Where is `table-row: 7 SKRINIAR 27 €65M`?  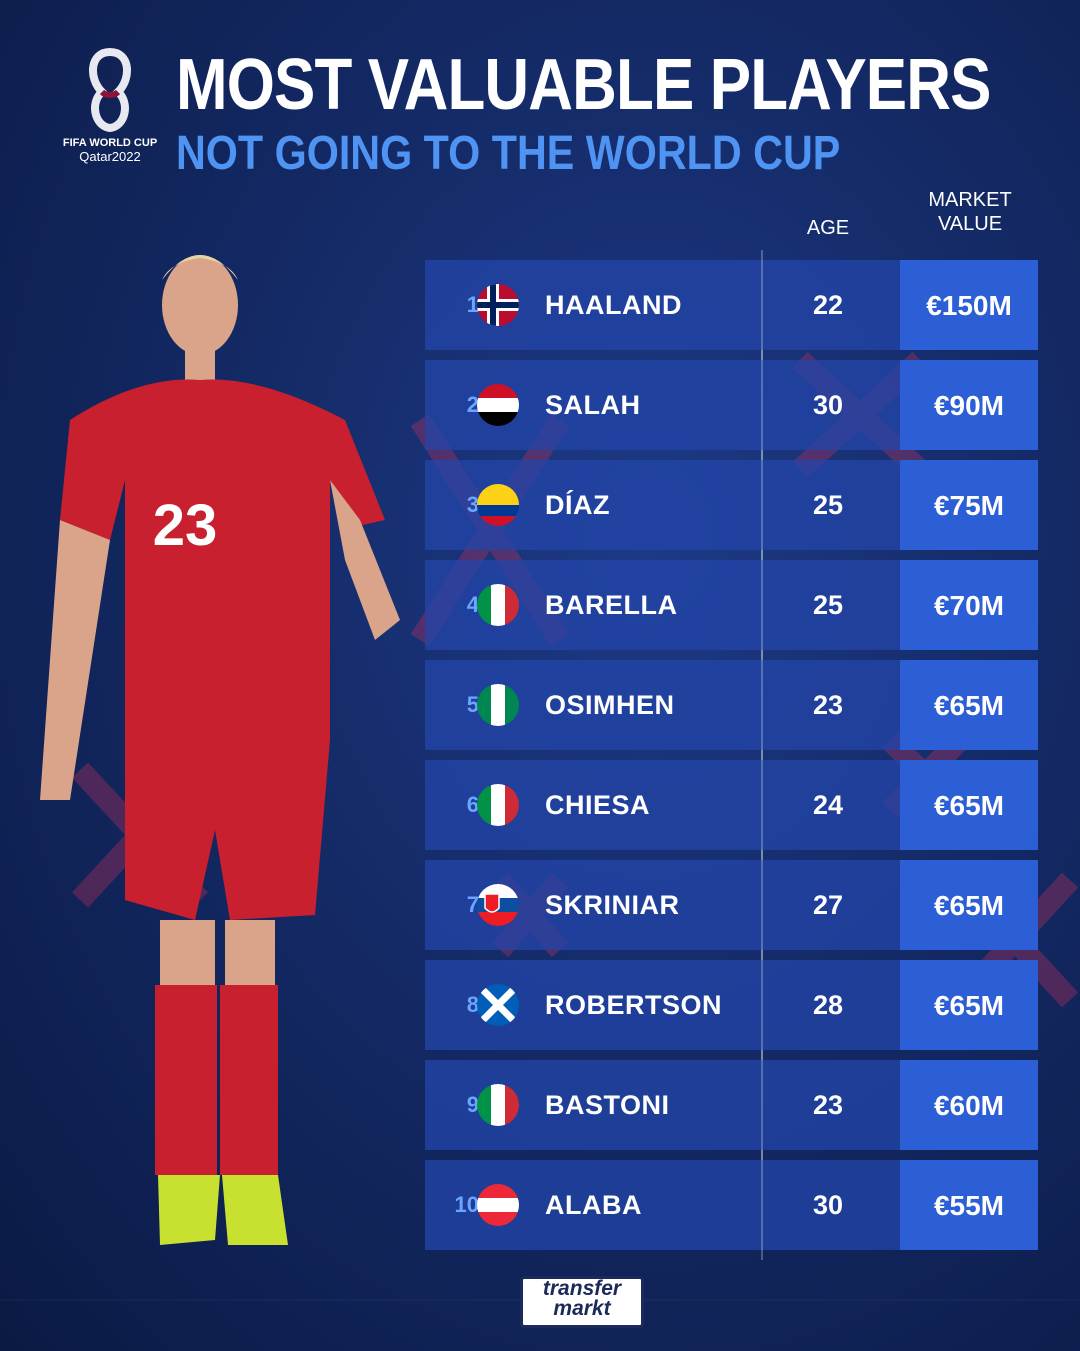
table-row: 7 SKRINIAR 27 €65M is located at coordinates (731, 905).